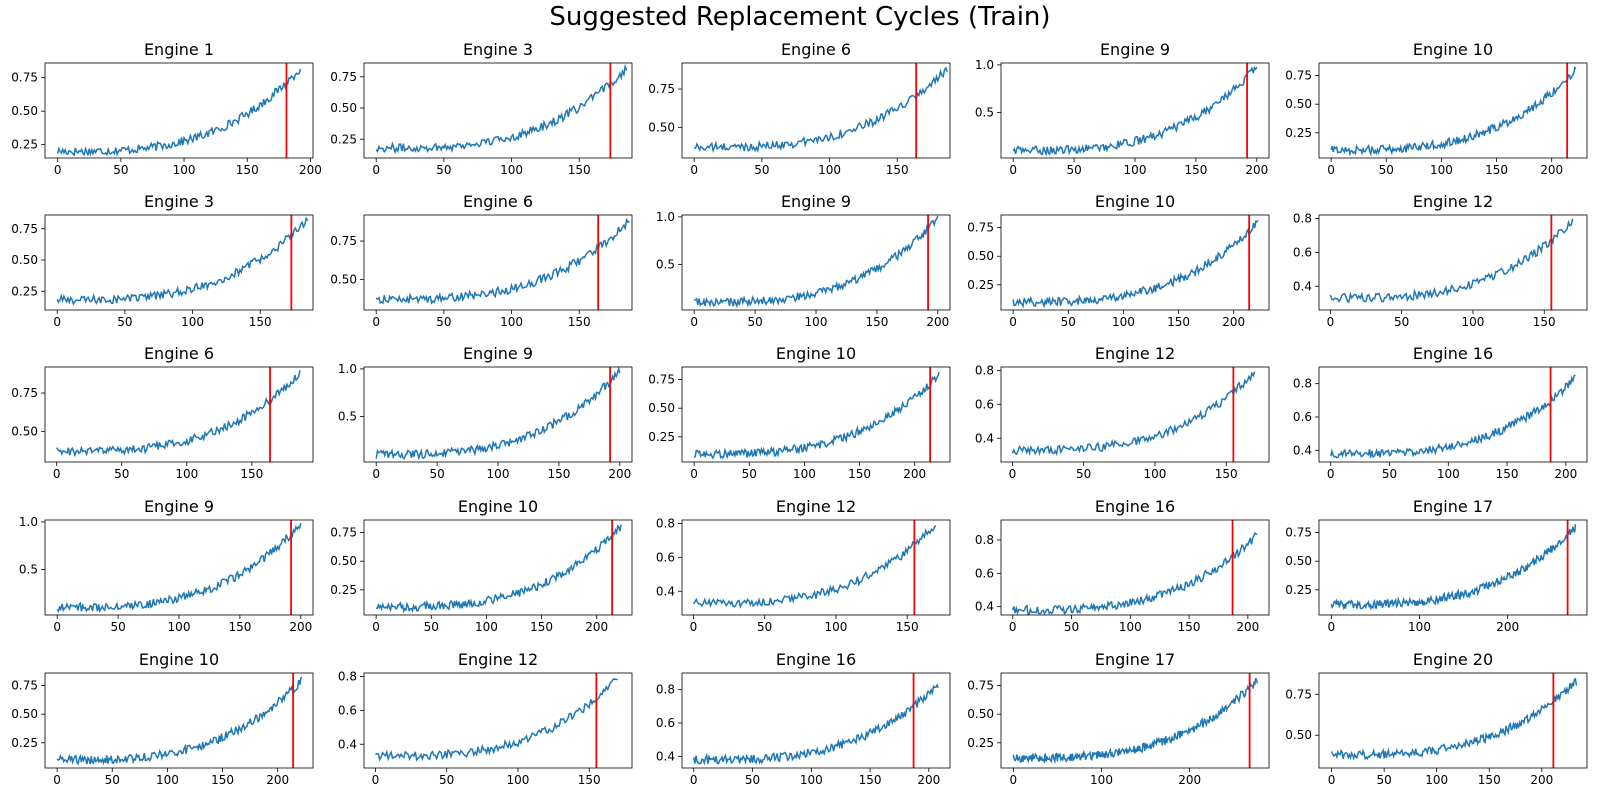 The width and height of the screenshot is (1600, 800). I want to click on subplot-title: Engine 16, so click(816, 659).